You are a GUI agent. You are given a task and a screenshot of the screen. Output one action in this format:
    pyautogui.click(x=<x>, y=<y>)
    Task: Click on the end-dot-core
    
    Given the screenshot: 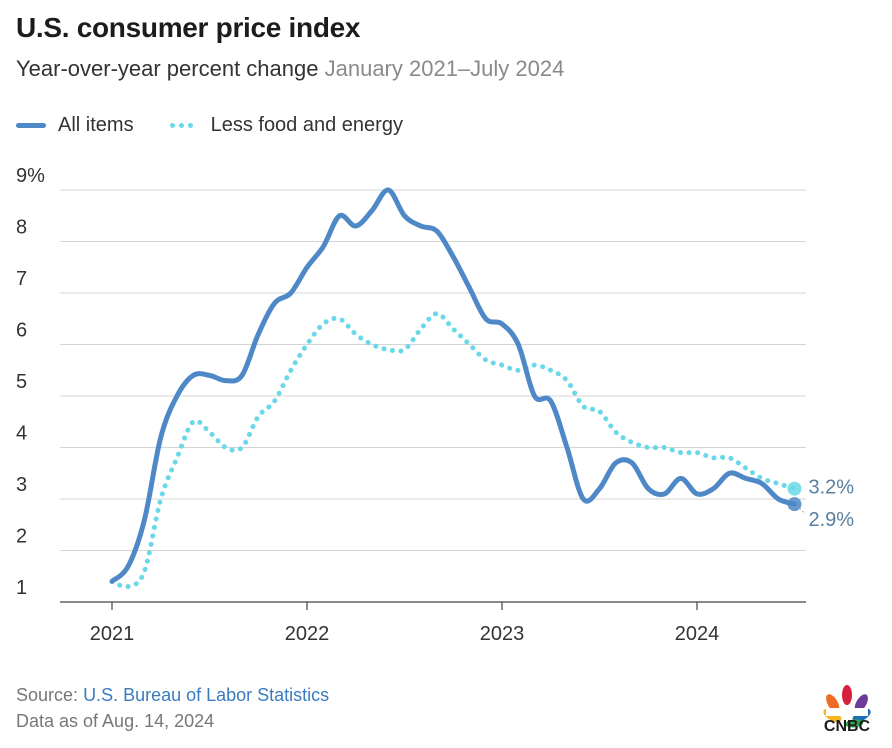 What is the action you would take?
    pyautogui.click(x=794, y=488)
    